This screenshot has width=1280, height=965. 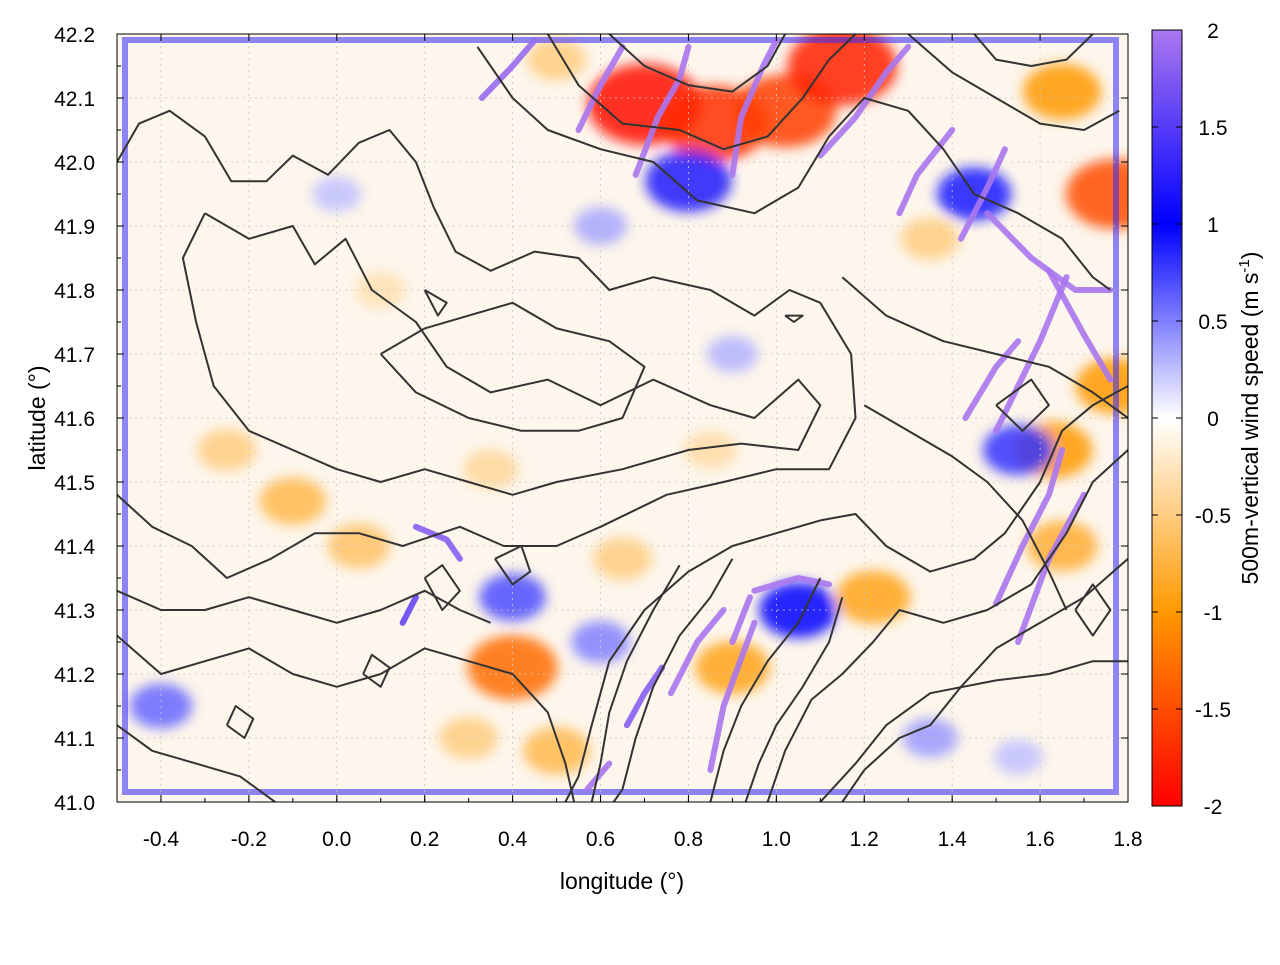 I want to click on y-tick-label: 41.7, so click(x=74, y=355).